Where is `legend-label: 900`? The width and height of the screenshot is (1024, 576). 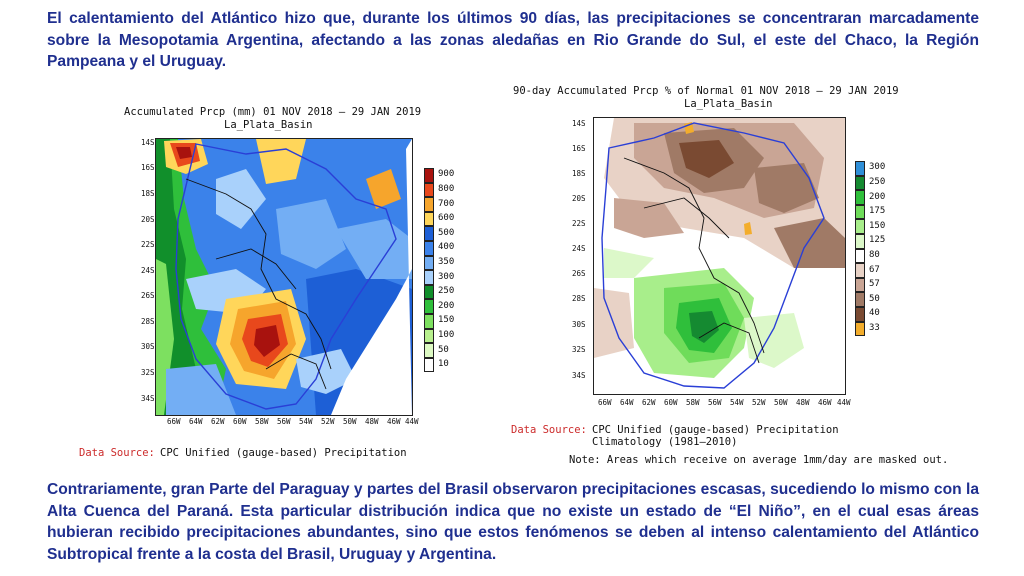
legend-label: 900 is located at coordinates (446, 174).